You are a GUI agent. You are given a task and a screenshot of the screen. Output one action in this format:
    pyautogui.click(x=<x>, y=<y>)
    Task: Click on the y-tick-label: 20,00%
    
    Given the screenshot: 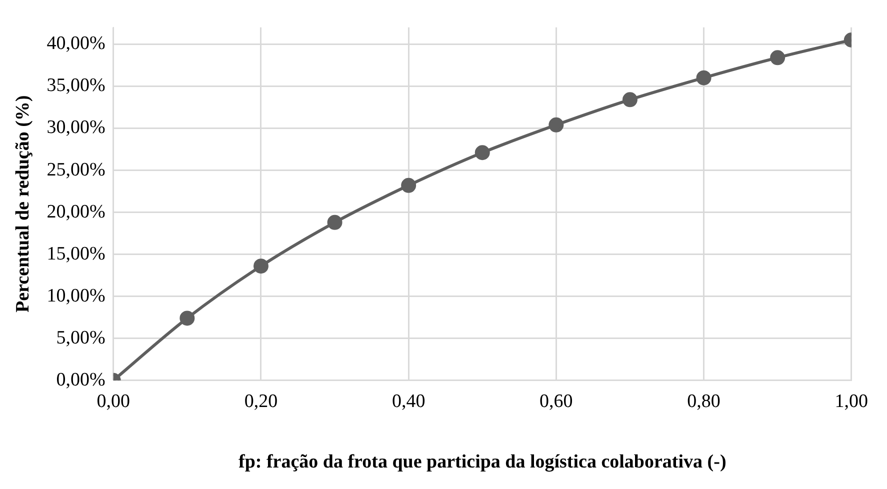 What is the action you would take?
    pyautogui.click(x=76, y=211)
    